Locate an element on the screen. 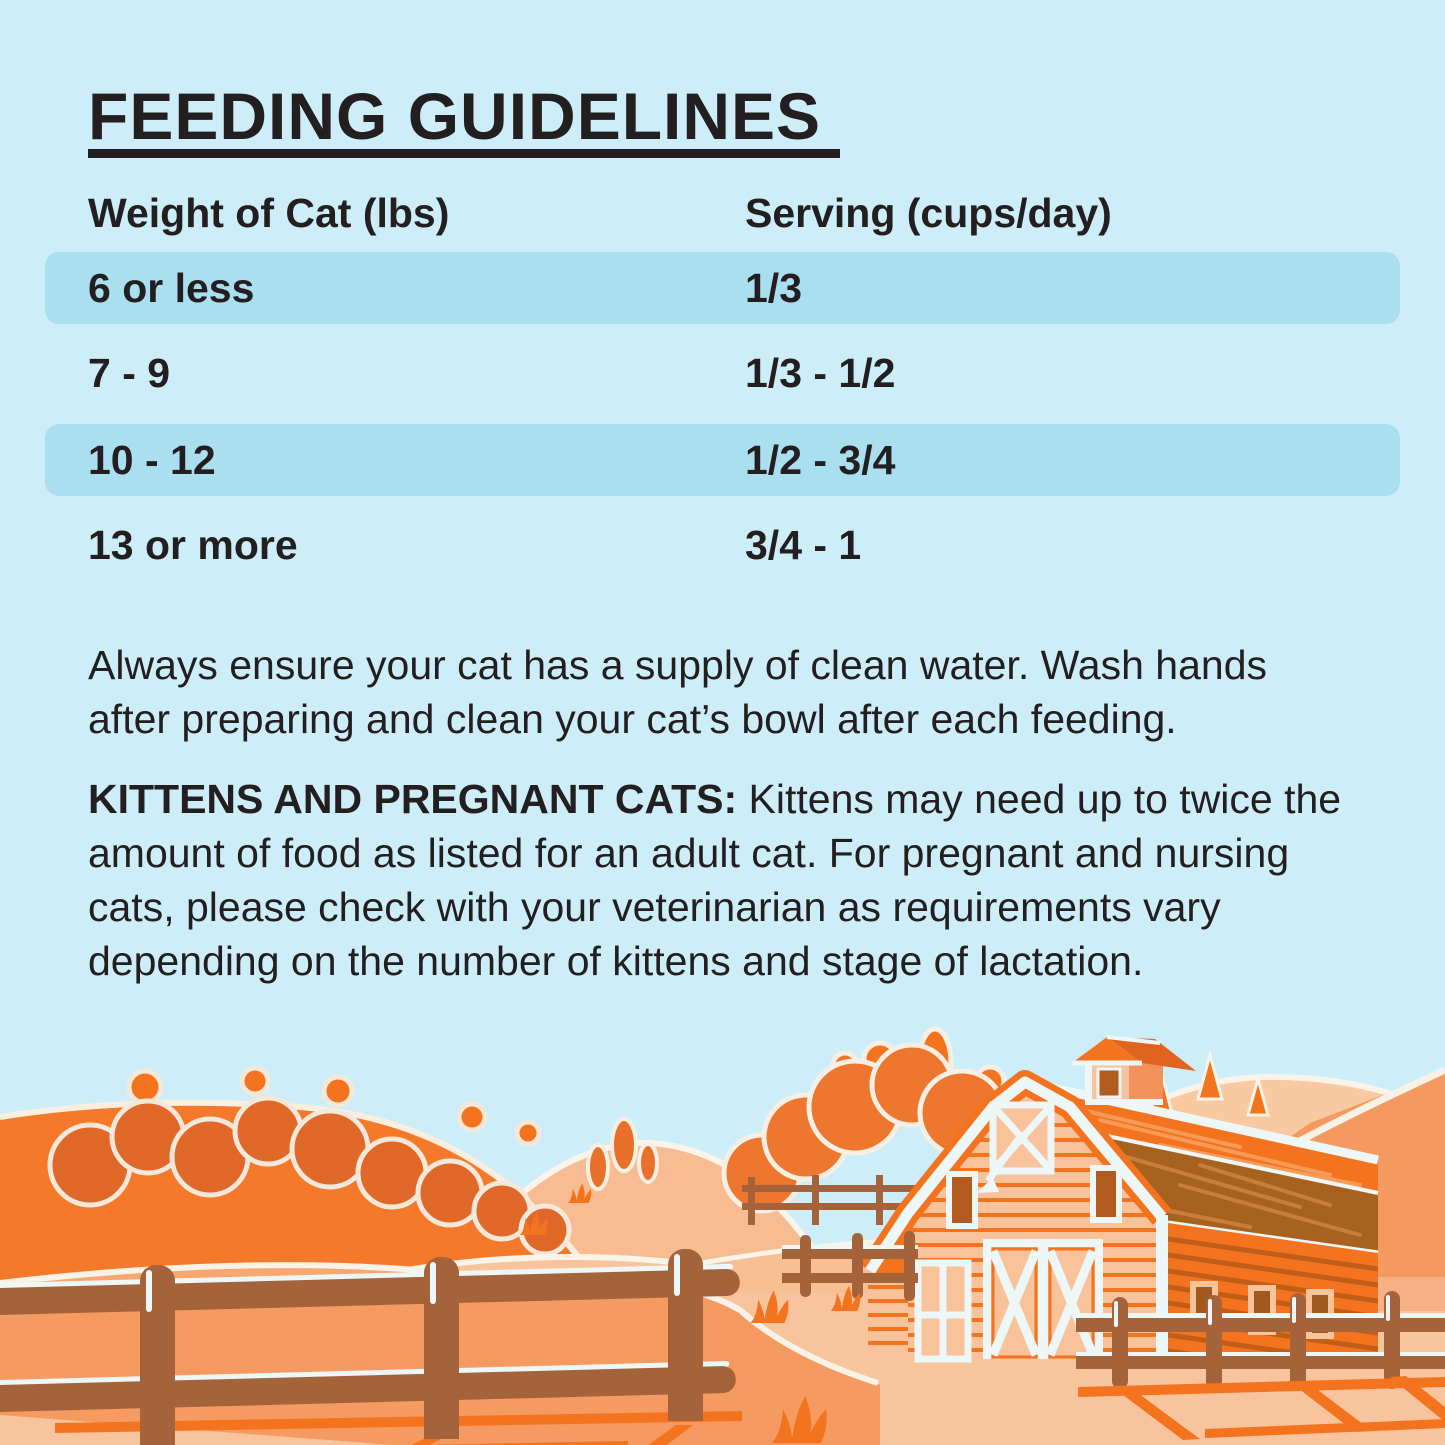 Image resolution: width=1445 pixels, height=1445 pixels. barn-roof-dark is located at coordinates (1235, 1193).